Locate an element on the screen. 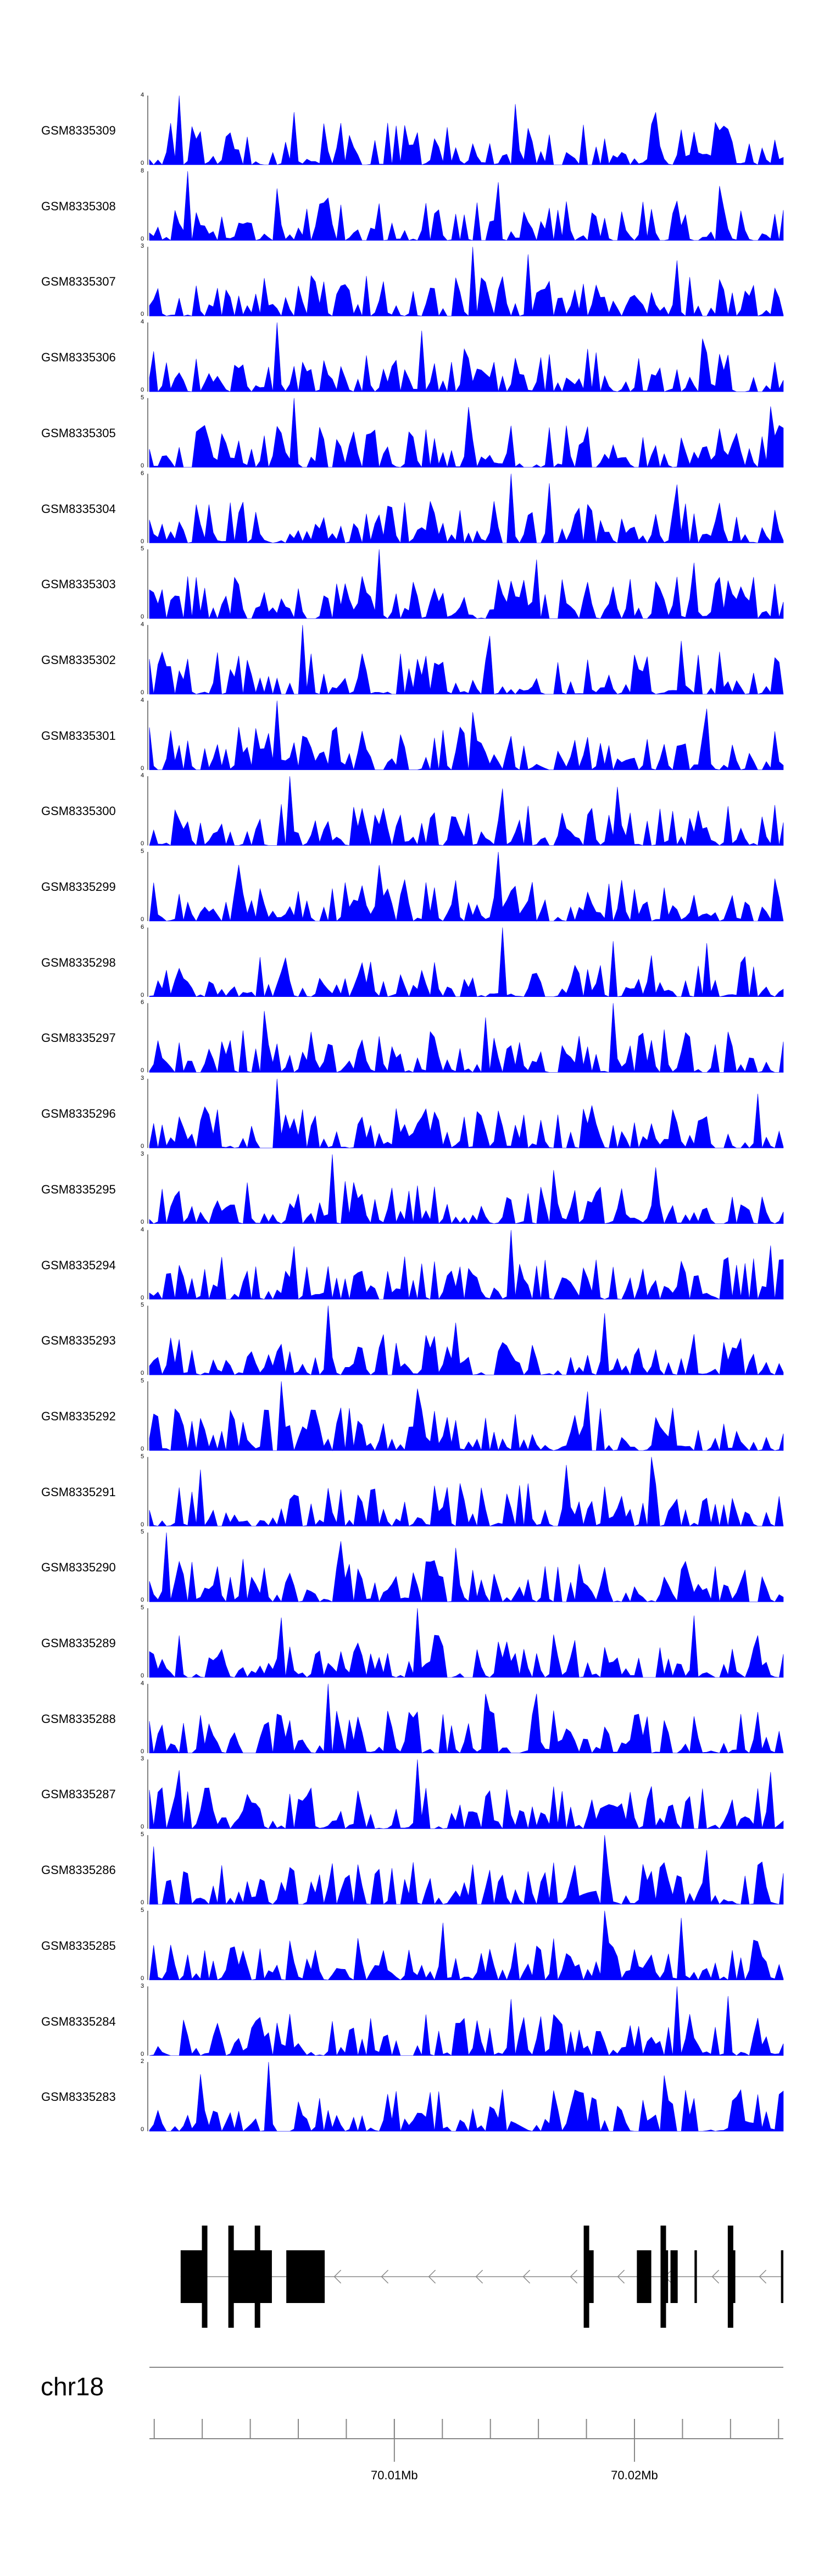 The width and height of the screenshot is (824, 2576). gene-model-track is located at coordinates (481, 2277).